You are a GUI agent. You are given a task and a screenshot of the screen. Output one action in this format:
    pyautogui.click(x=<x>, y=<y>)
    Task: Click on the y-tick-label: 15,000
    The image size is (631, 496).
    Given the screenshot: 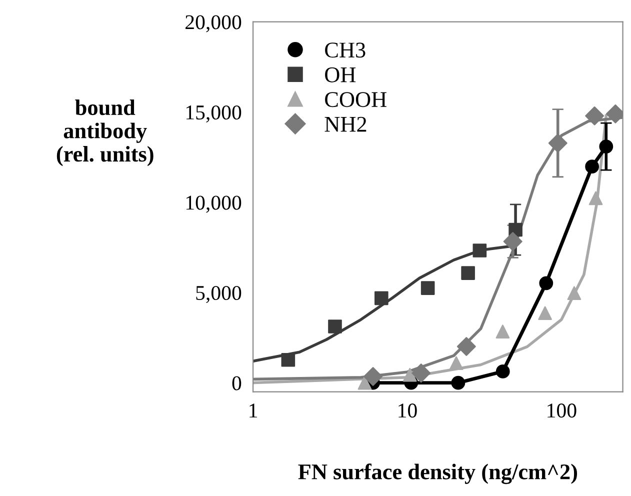 What is the action you would take?
    pyautogui.click(x=214, y=114)
    